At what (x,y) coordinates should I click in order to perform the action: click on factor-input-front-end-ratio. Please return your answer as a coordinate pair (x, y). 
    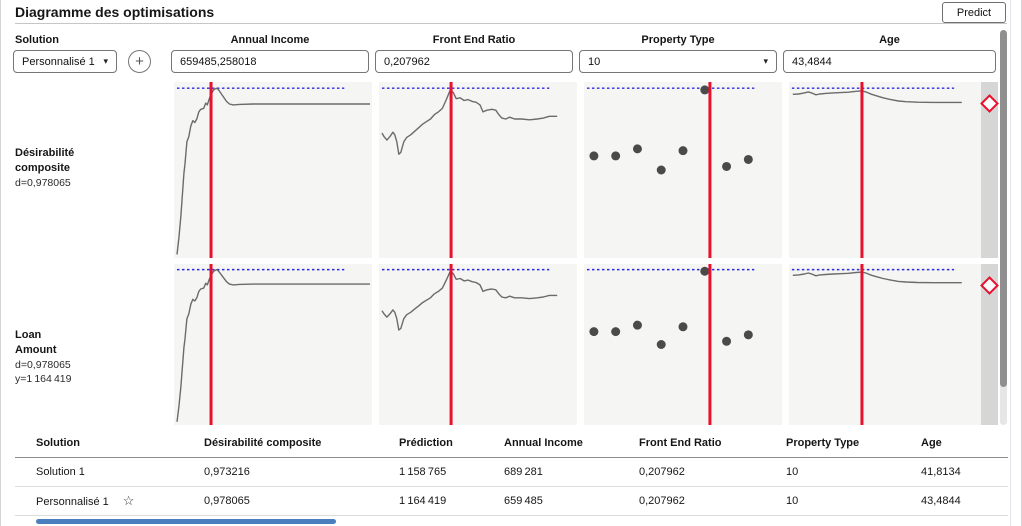
    Looking at the image, I should click on (474, 61).